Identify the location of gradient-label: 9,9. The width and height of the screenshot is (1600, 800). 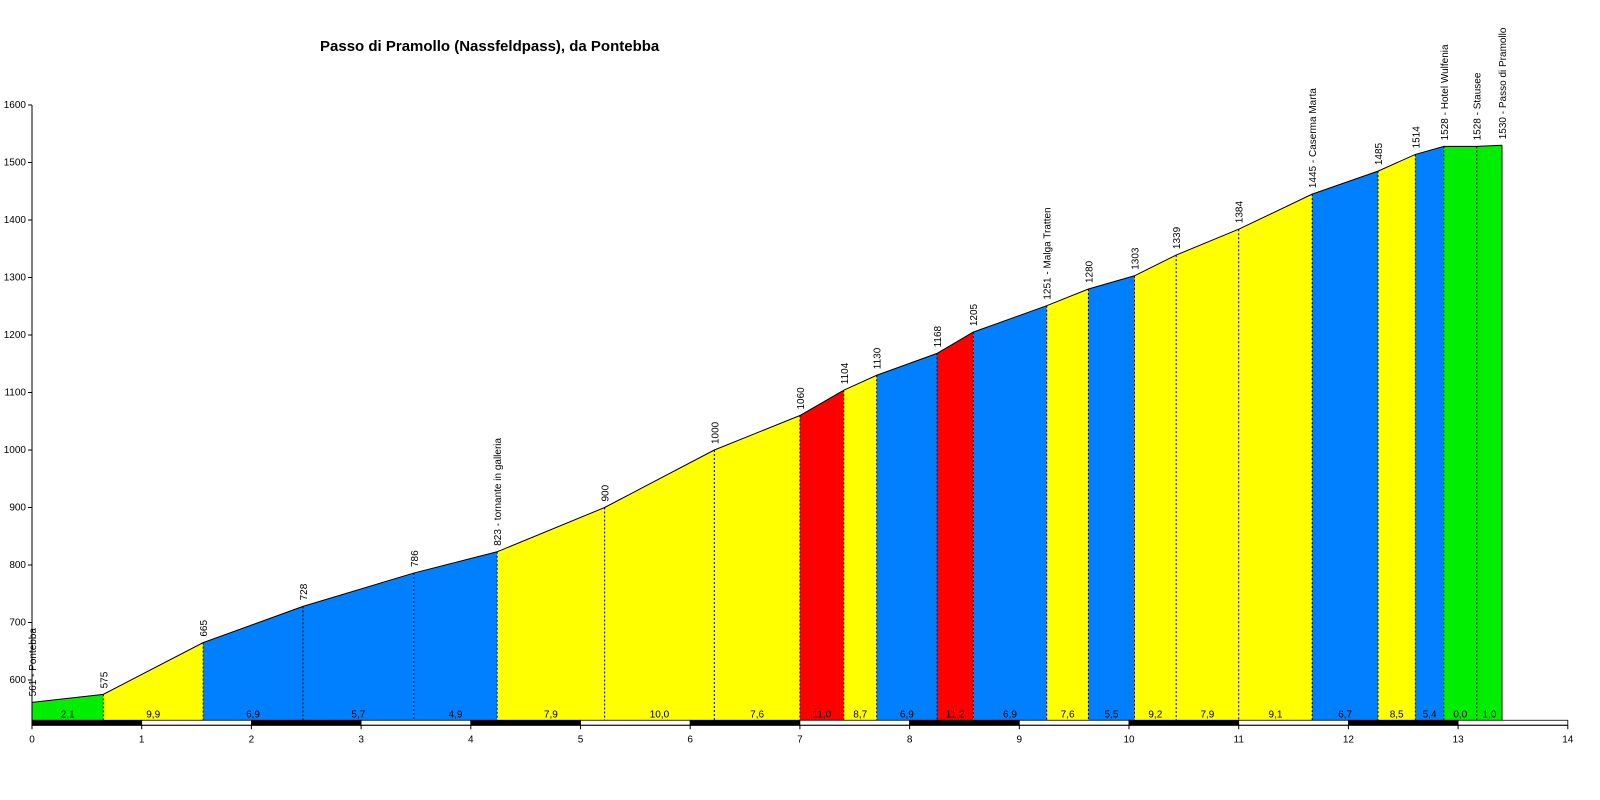
(153, 714).